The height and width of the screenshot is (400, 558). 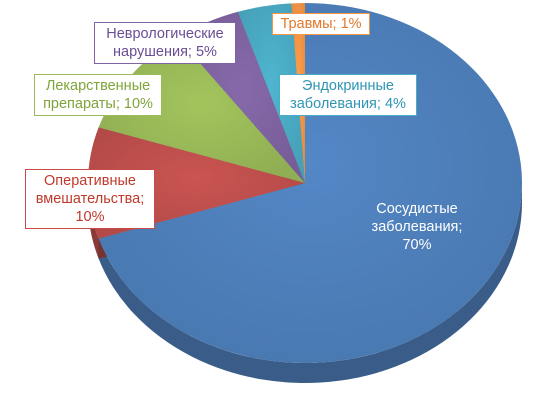 What do you see at coordinates (165, 43) in the screenshot?
I see `data-label-neuro: Неврологические нарушения; 5%` at bounding box center [165, 43].